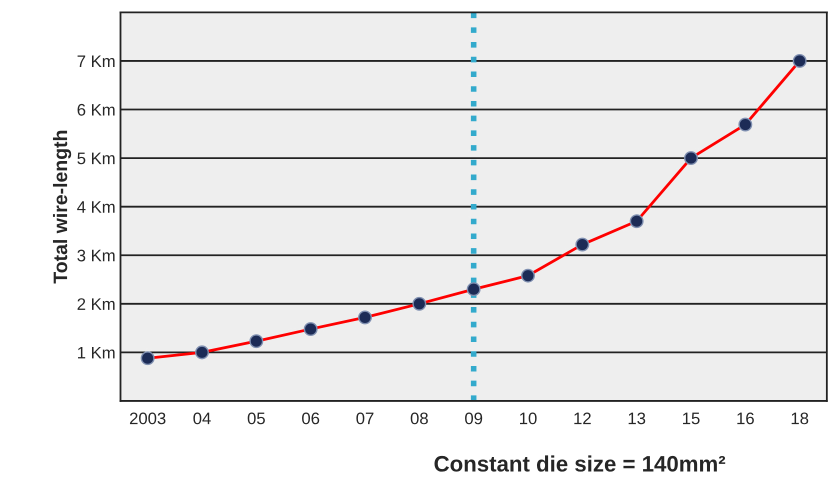  What do you see at coordinates (582, 418) in the screenshot?
I see `x-tick-label: 12` at bounding box center [582, 418].